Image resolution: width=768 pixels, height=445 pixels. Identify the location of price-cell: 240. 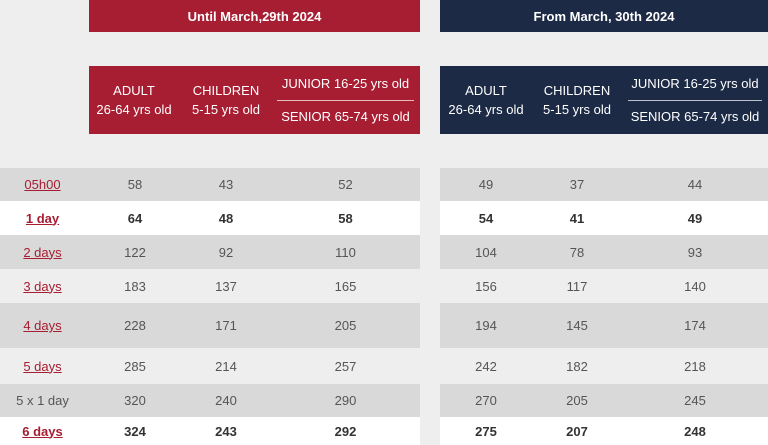
(226, 400).